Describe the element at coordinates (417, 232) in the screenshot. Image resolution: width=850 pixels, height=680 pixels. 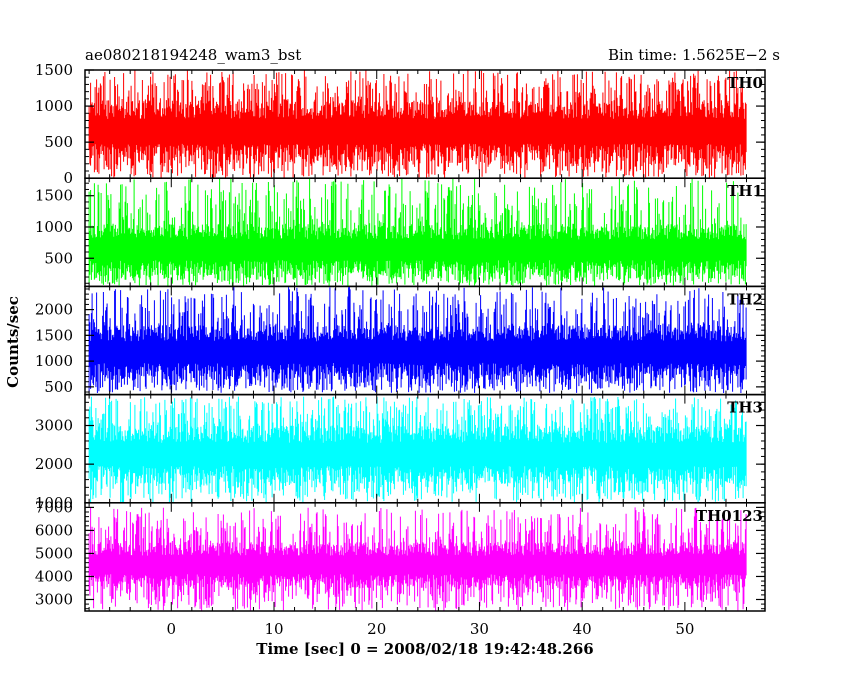
I see `series-th1` at that location.